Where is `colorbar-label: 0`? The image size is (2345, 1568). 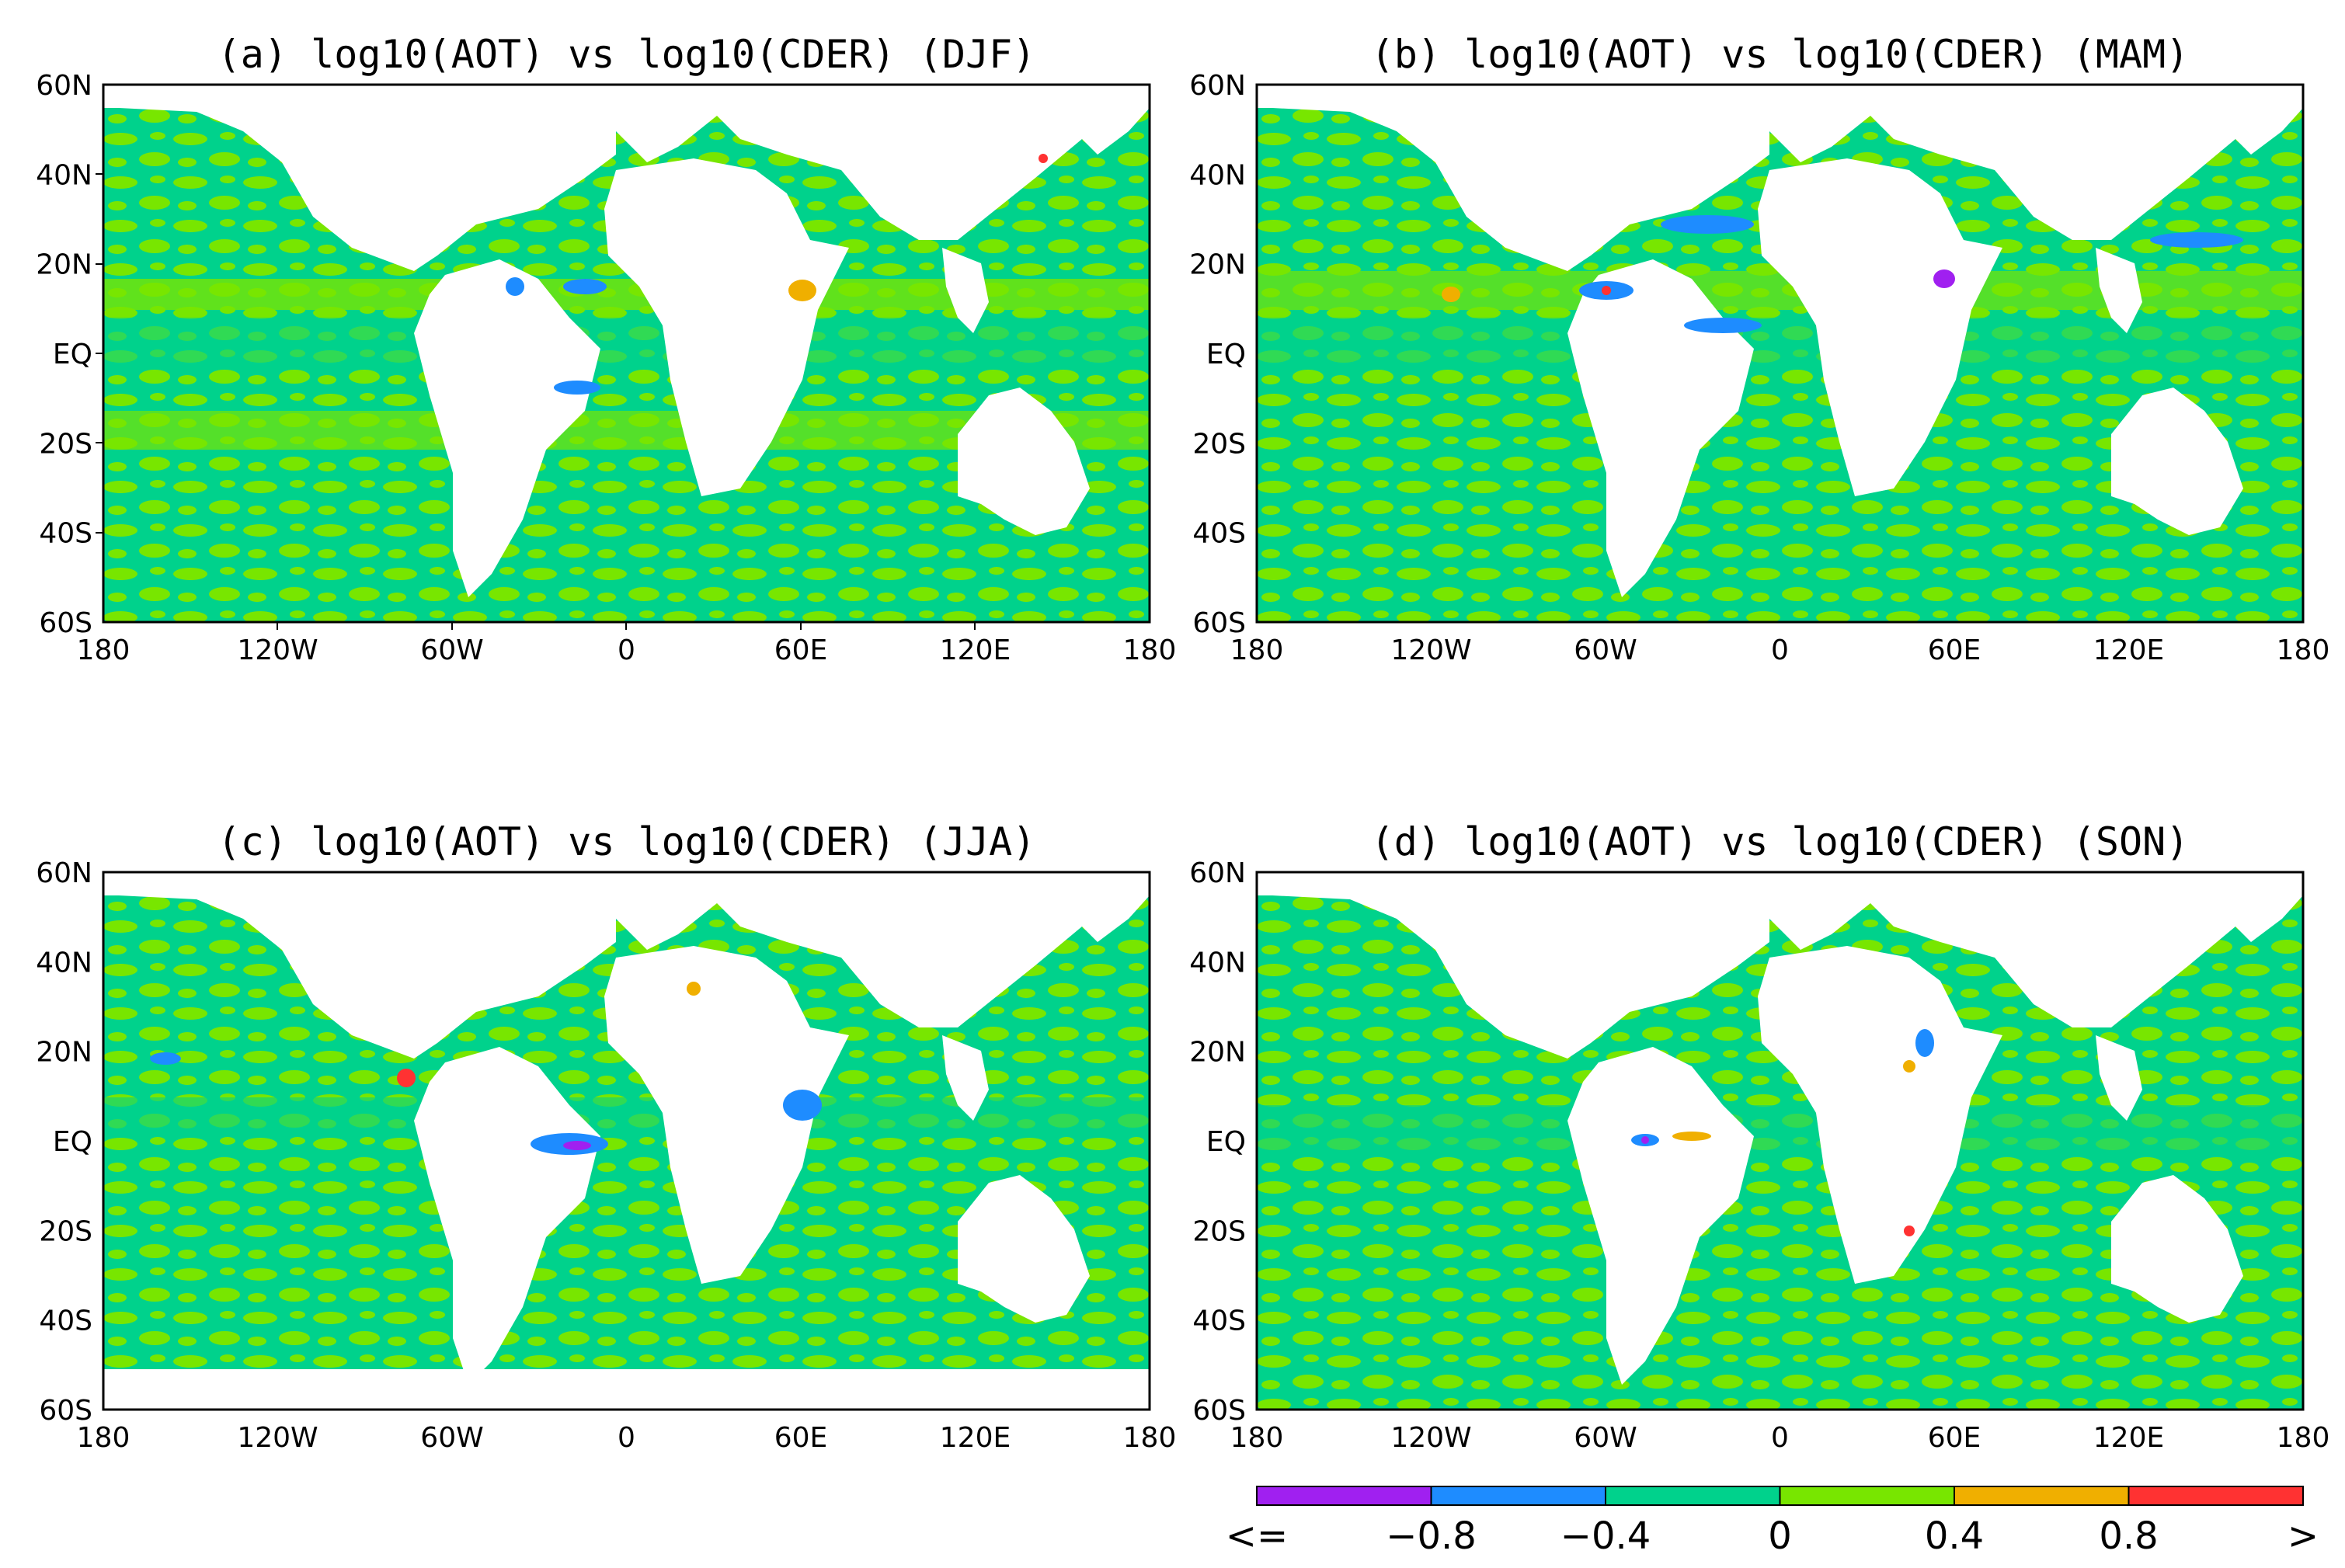
colorbar-label: 0 is located at coordinates (1780, 1536).